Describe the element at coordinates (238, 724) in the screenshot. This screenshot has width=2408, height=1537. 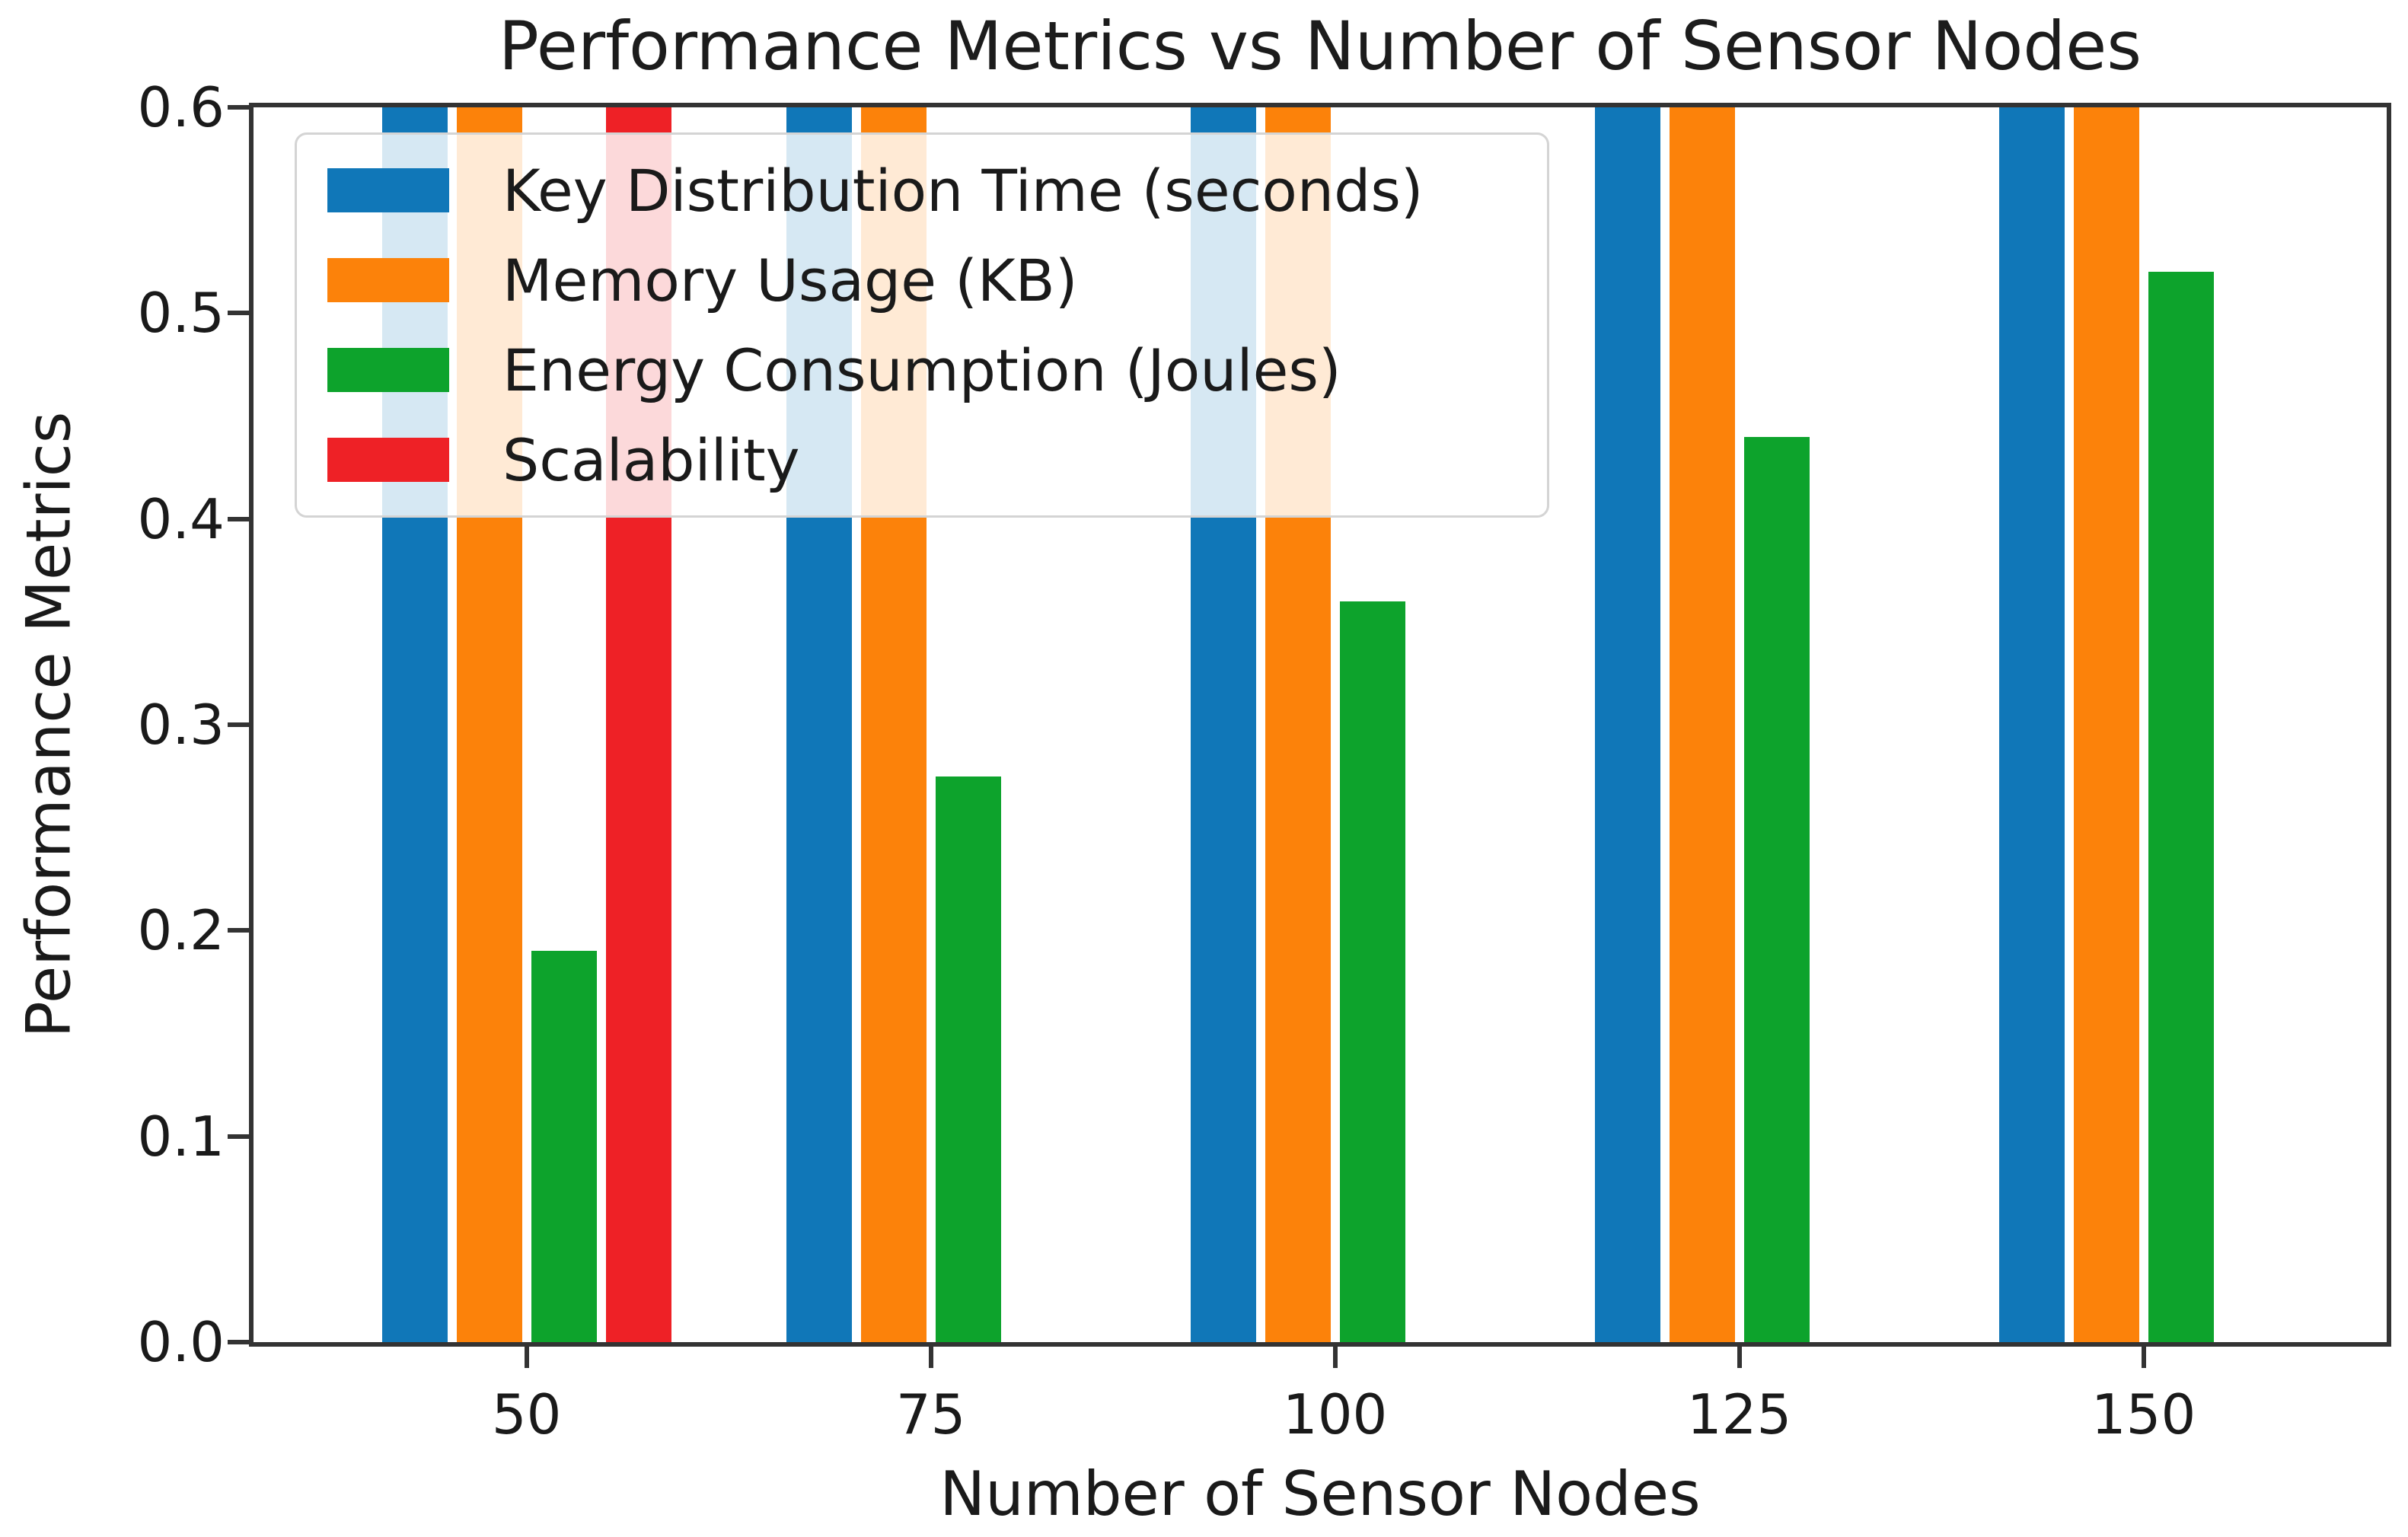
I see `y-tick-mark-0.3` at that location.